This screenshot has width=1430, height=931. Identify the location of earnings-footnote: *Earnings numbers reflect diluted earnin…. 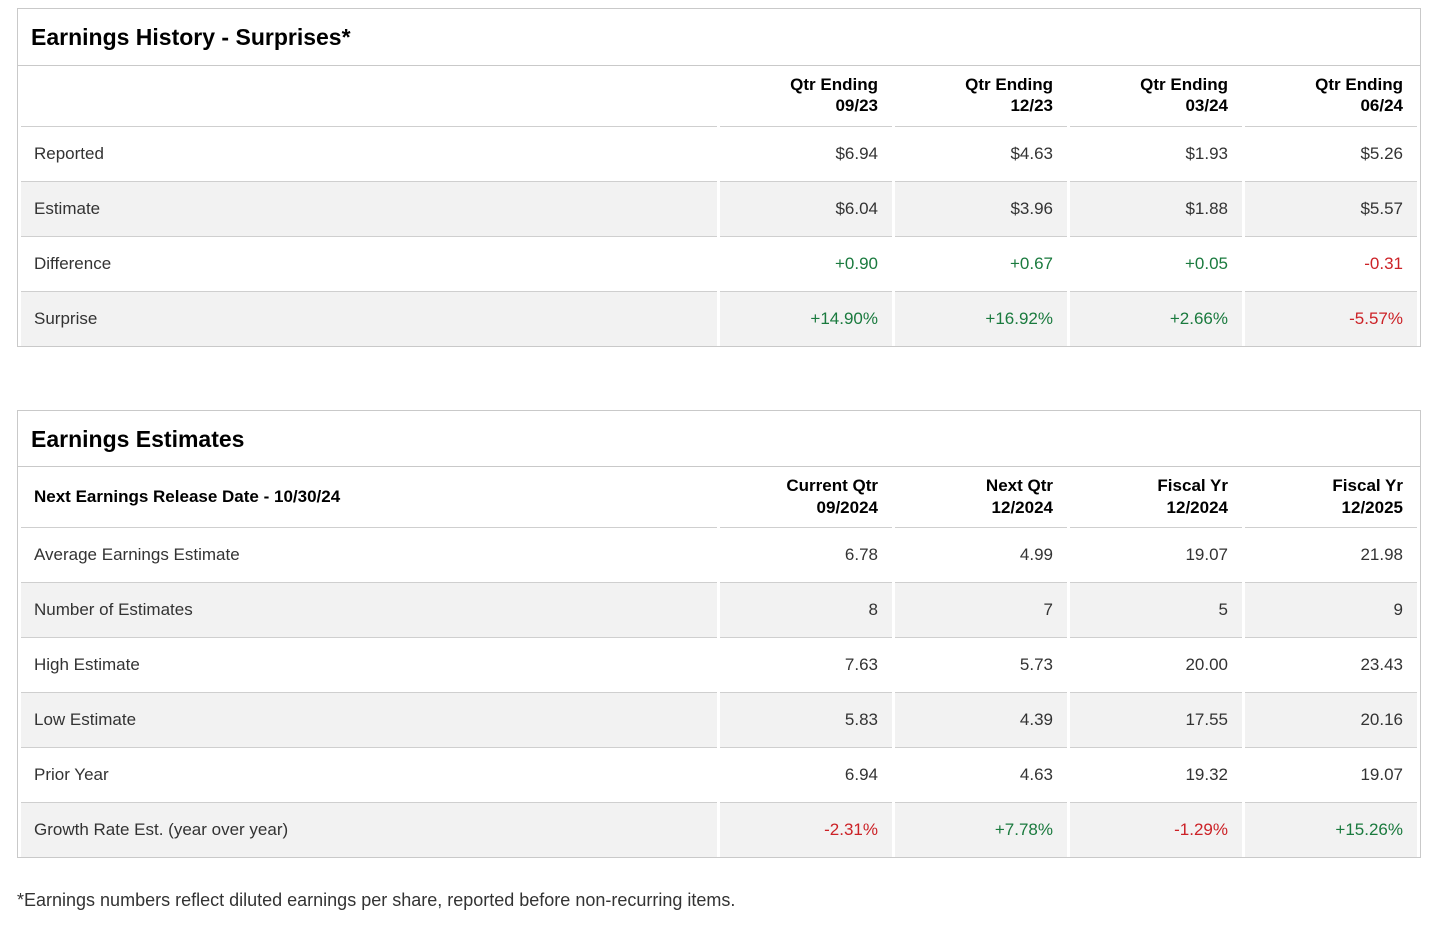
(376, 900).